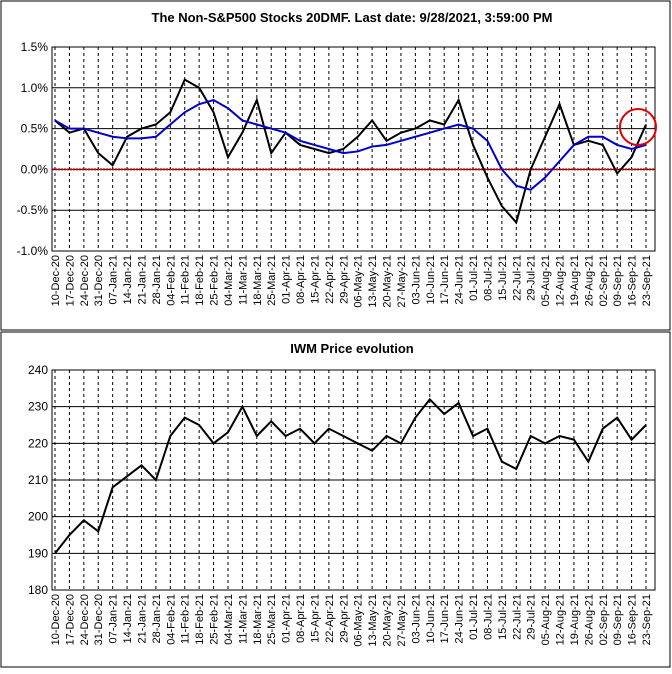 Image resolution: width=672 pixels, height=674 pixels. What do you see at coordinates (35, 169) in the screenshot?
I see `y-tick-label: 0.0%` at bounding box center [35, 169].